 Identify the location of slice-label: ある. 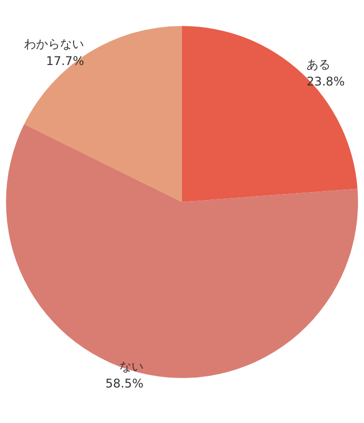
(318, 64).